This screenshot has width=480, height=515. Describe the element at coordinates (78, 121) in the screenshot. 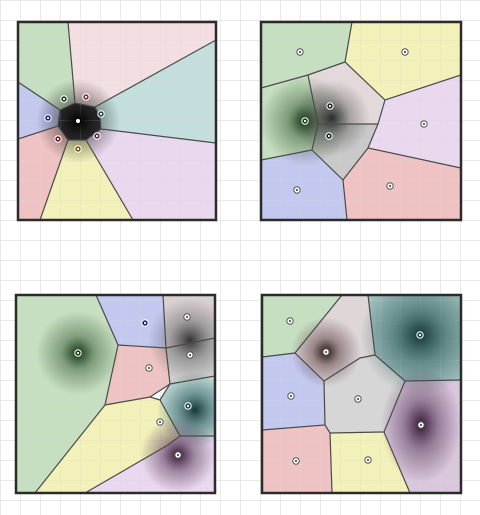

I see `site-point-center-dark` at that location.